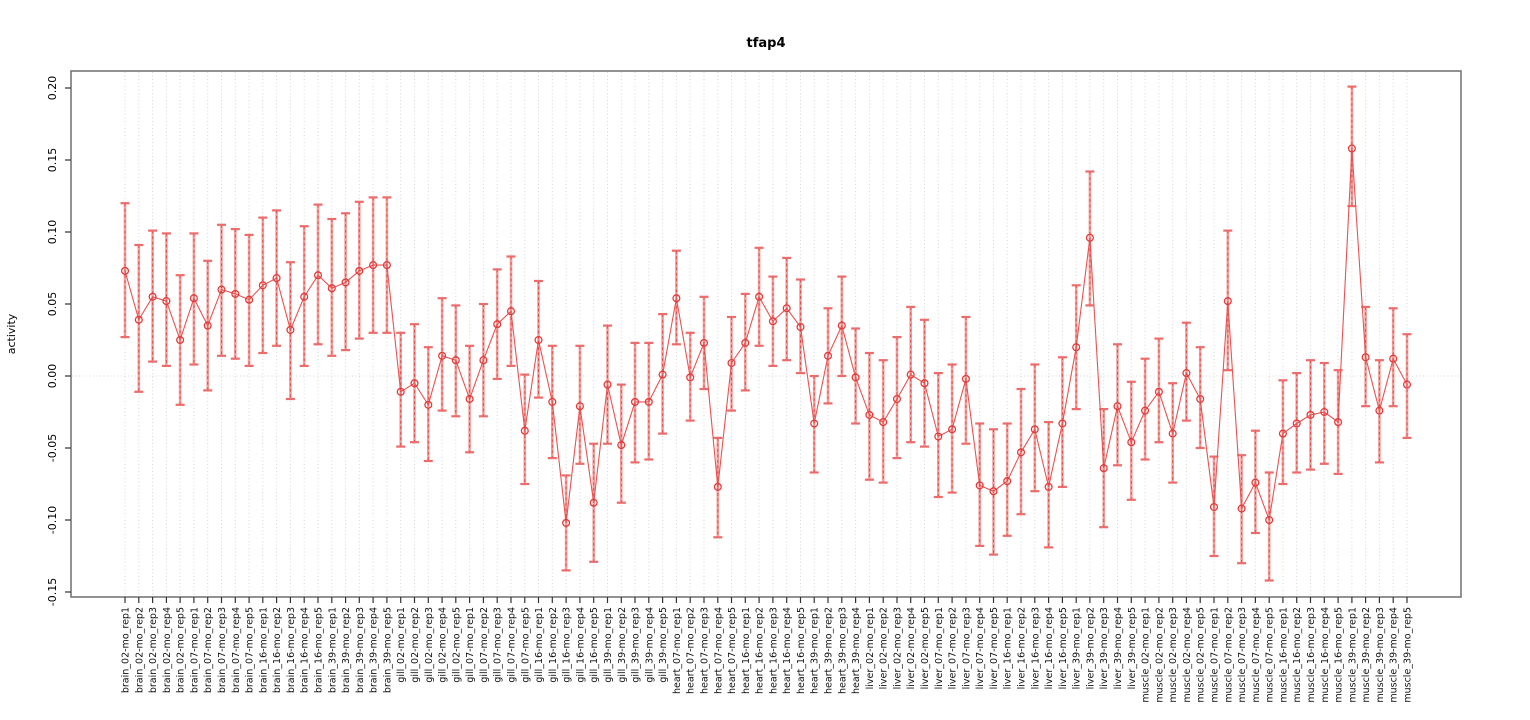  Describe the element at coordinates (52, 448) in the screenshot. I see `y-tick-label: -0.05` at that location.